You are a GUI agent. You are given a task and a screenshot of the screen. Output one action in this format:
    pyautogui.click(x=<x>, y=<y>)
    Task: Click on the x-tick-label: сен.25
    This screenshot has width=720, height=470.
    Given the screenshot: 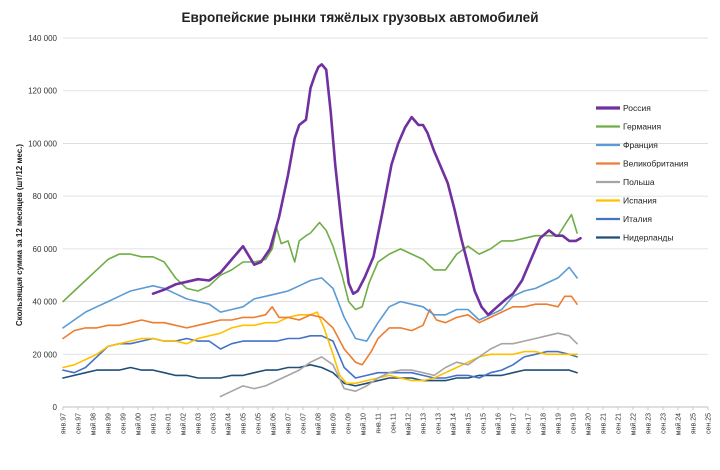 What is the action you would take?
    pyautogui.click(x=709, y=423)
    